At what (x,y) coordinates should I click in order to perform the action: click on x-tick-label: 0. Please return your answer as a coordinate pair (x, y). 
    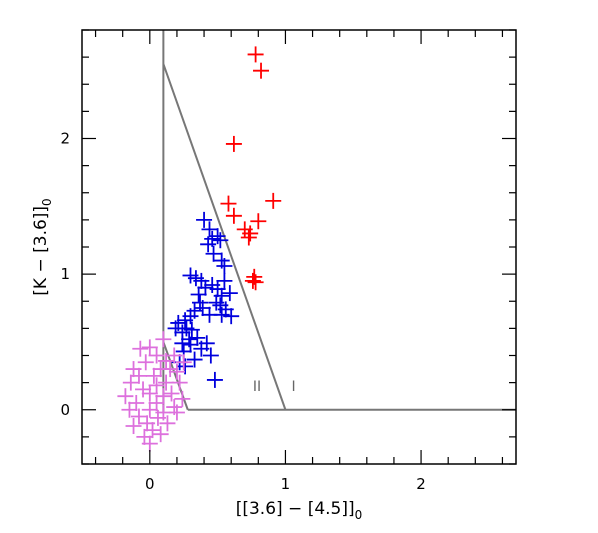
    Looking at the image, I should click on (150, 484).